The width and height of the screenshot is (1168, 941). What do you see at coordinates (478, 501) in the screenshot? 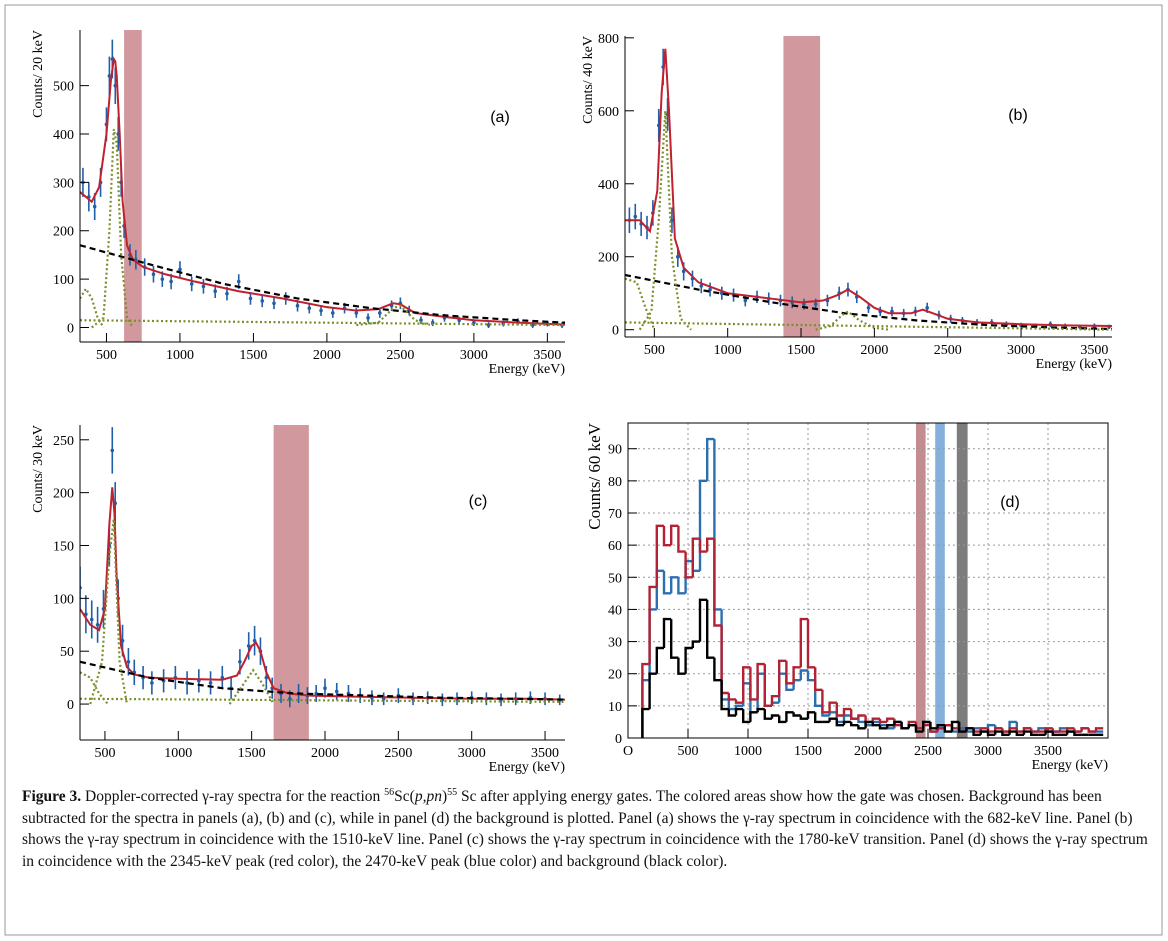
I see `panel-label: (c)` at bounding box center [478, 501].